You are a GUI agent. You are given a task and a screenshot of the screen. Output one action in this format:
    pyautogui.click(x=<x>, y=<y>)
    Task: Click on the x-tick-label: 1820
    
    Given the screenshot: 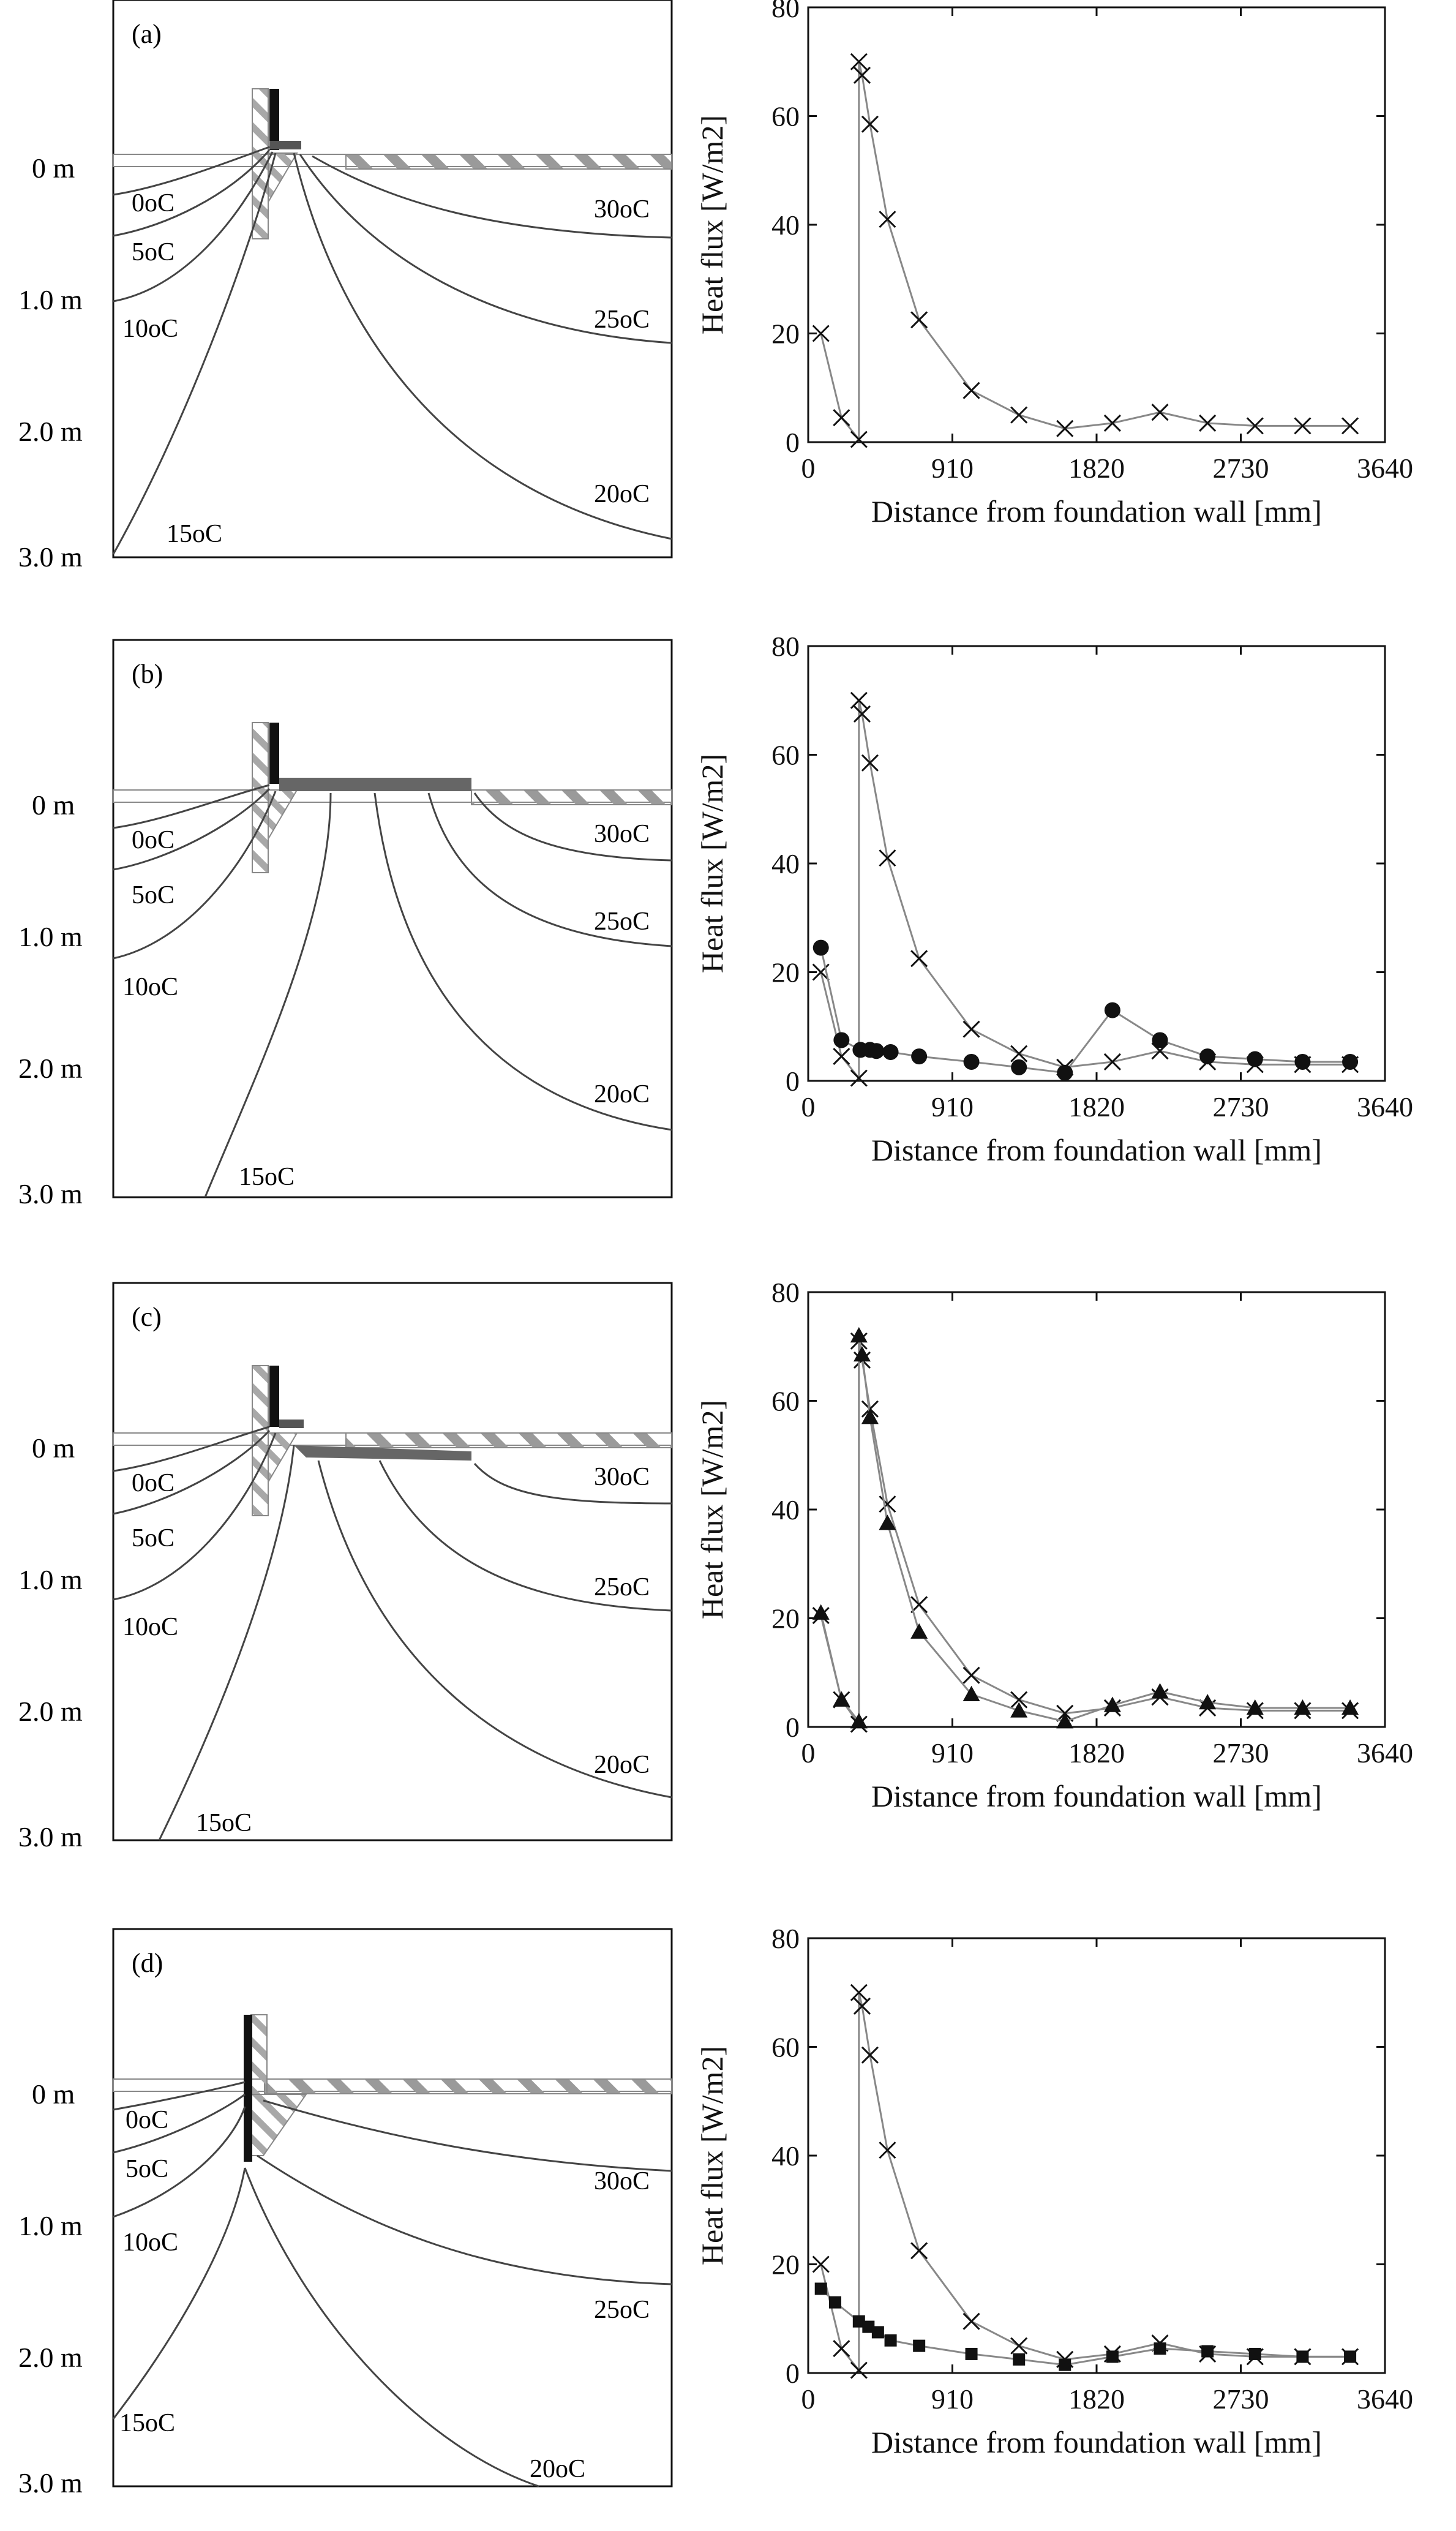 What is the action you would take?
    pyautogui.click(x=1096, y=1753)
    